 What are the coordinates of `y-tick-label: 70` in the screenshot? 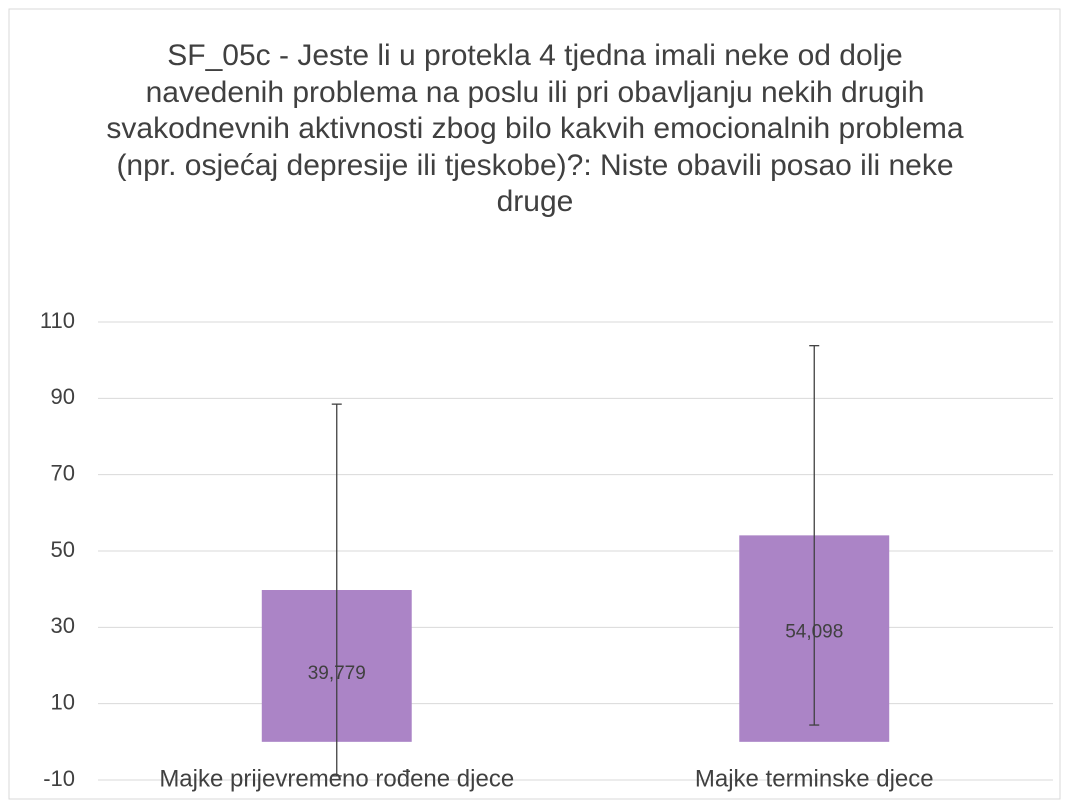 It's located at (63, 472).